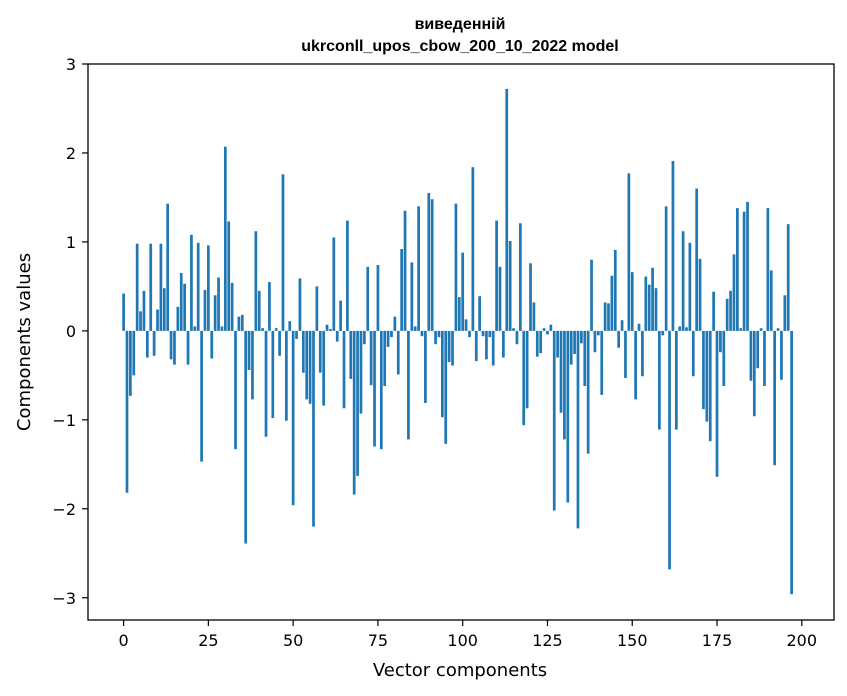 The width and height of the screenshot is (847, 696). What do you see at coordinates (459, 46) in the screenshot?
I see `chart-title-line2: ukrconll_upos_cbow_200_10_2022 model` at bounding box center [459, 46].